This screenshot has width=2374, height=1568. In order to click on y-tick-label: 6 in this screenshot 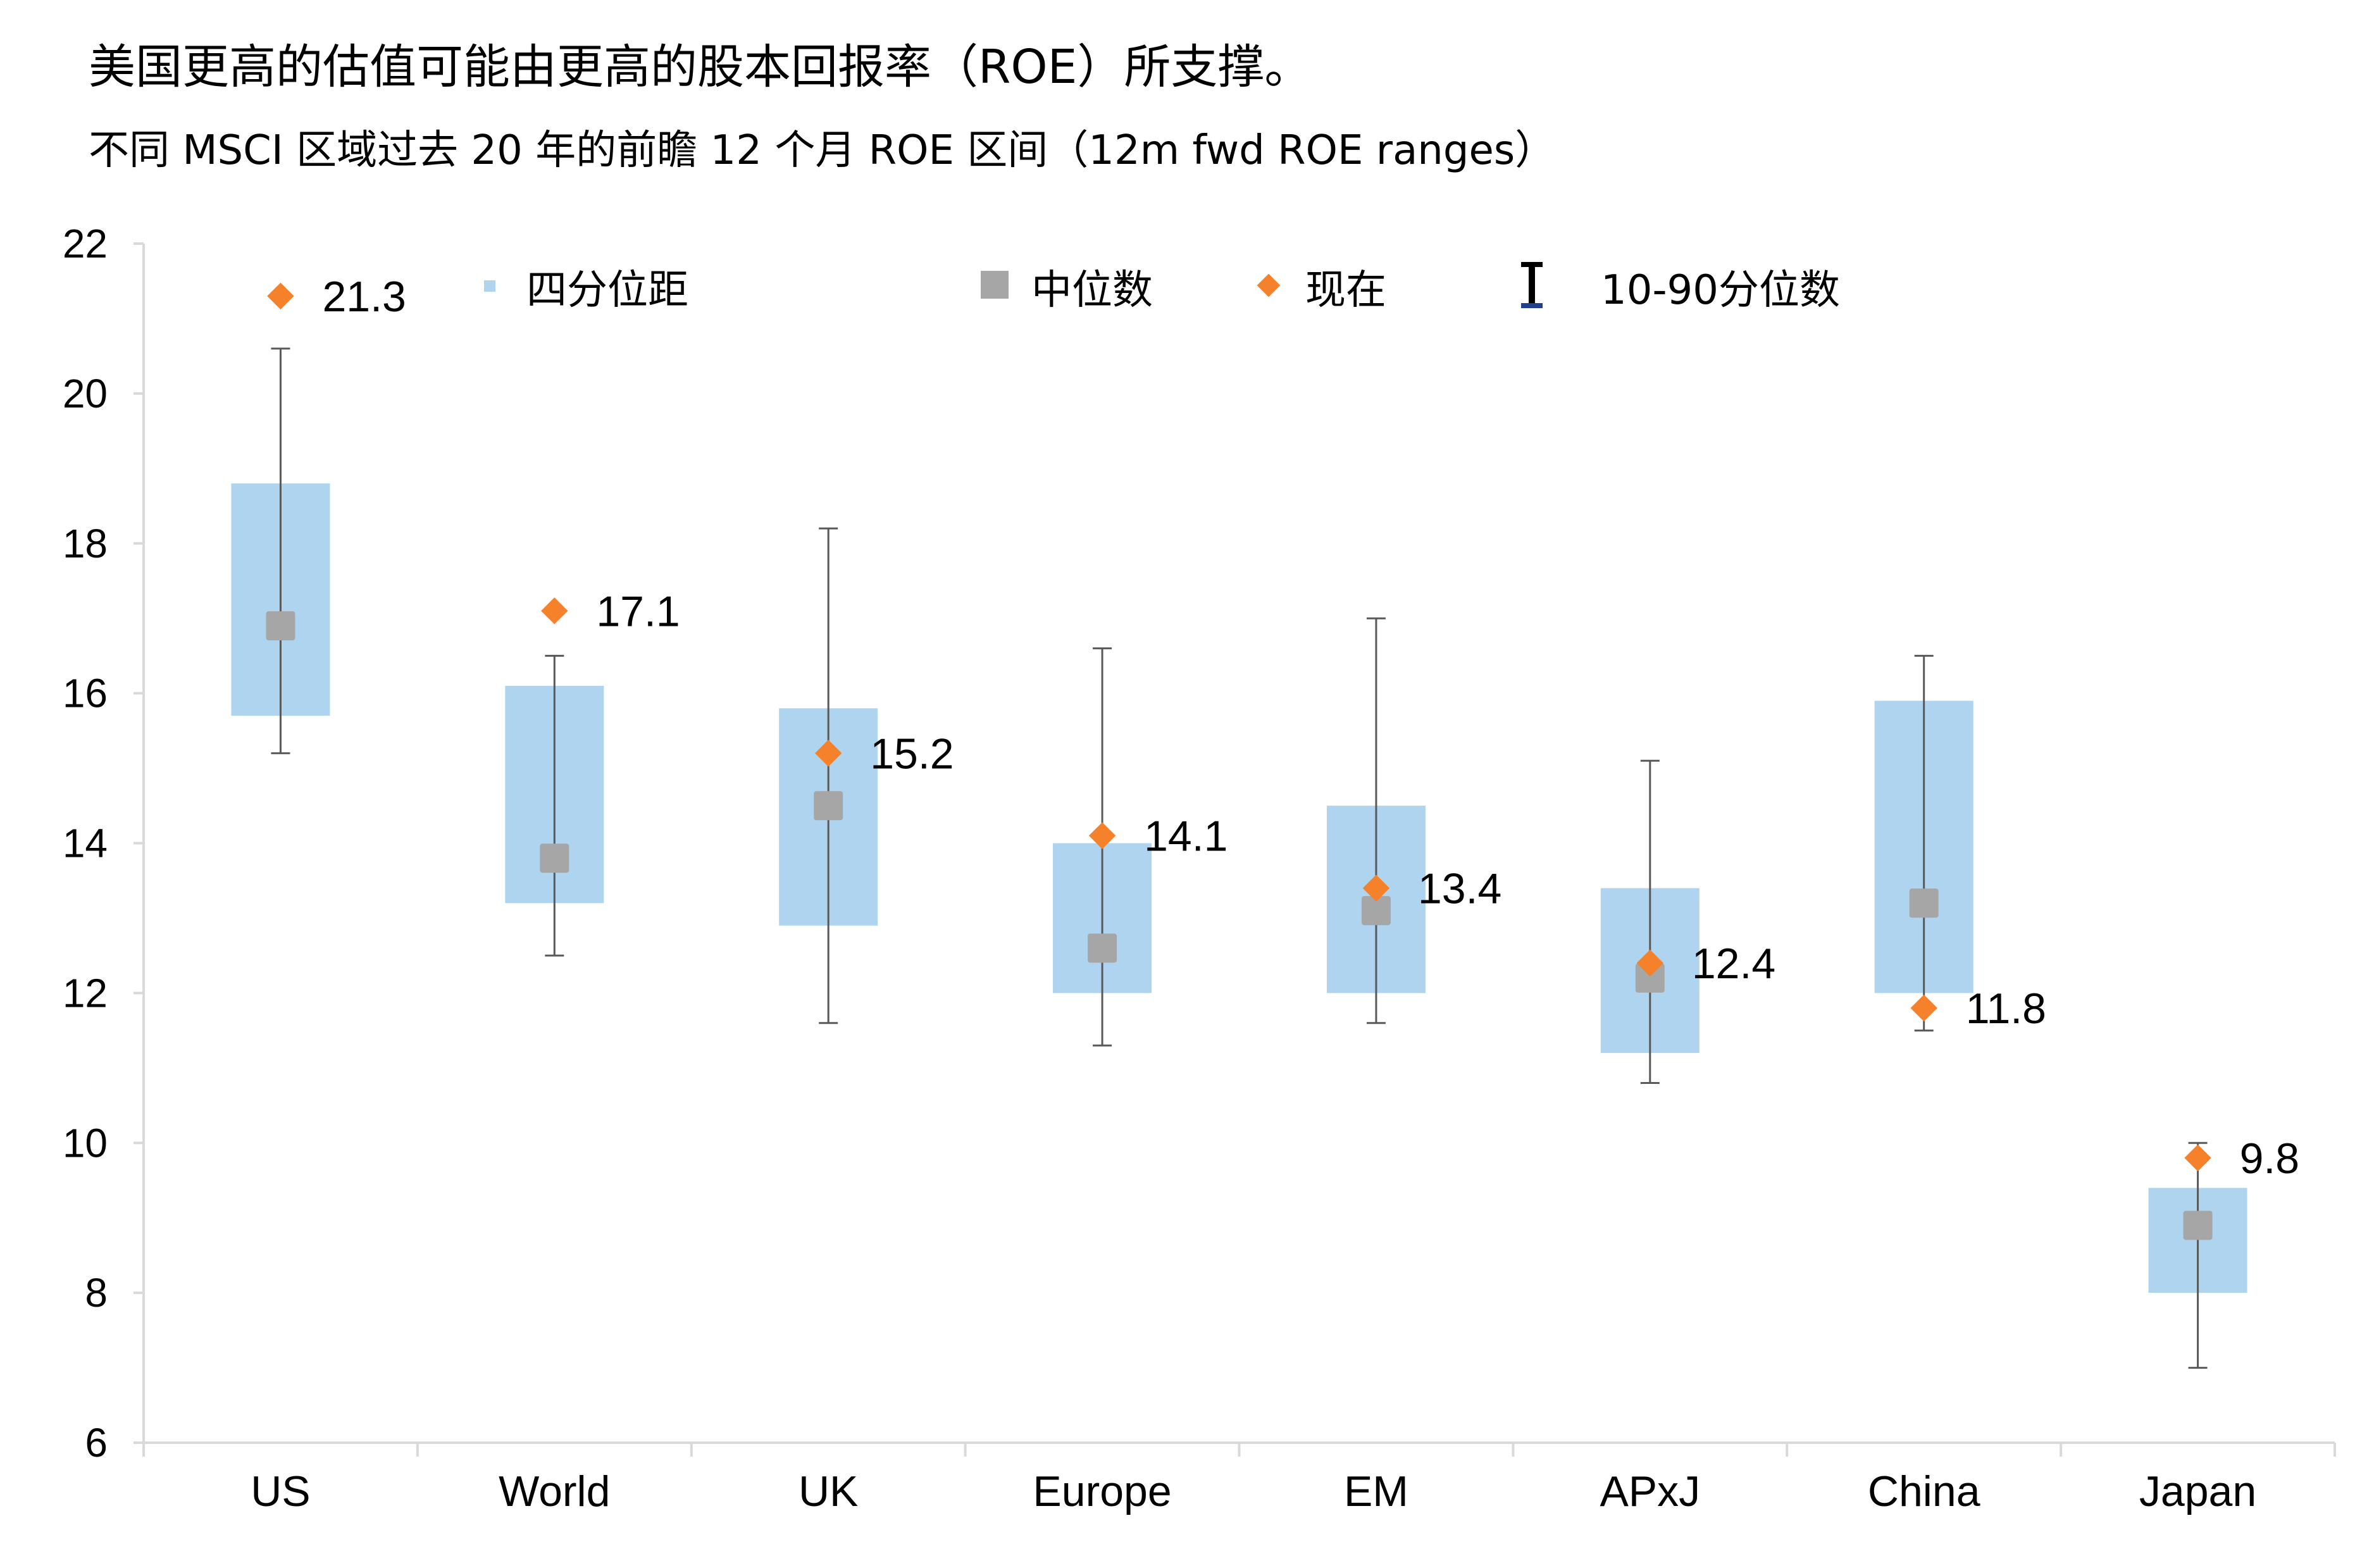, I will do `click(97, 1442)`.